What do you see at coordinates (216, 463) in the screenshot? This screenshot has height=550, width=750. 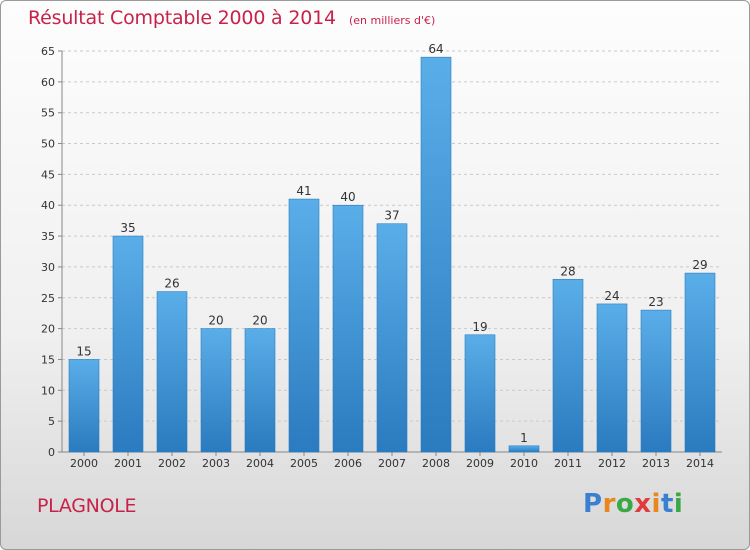 I see `x-tick-label: 2003` at bounding box center [216, 463].